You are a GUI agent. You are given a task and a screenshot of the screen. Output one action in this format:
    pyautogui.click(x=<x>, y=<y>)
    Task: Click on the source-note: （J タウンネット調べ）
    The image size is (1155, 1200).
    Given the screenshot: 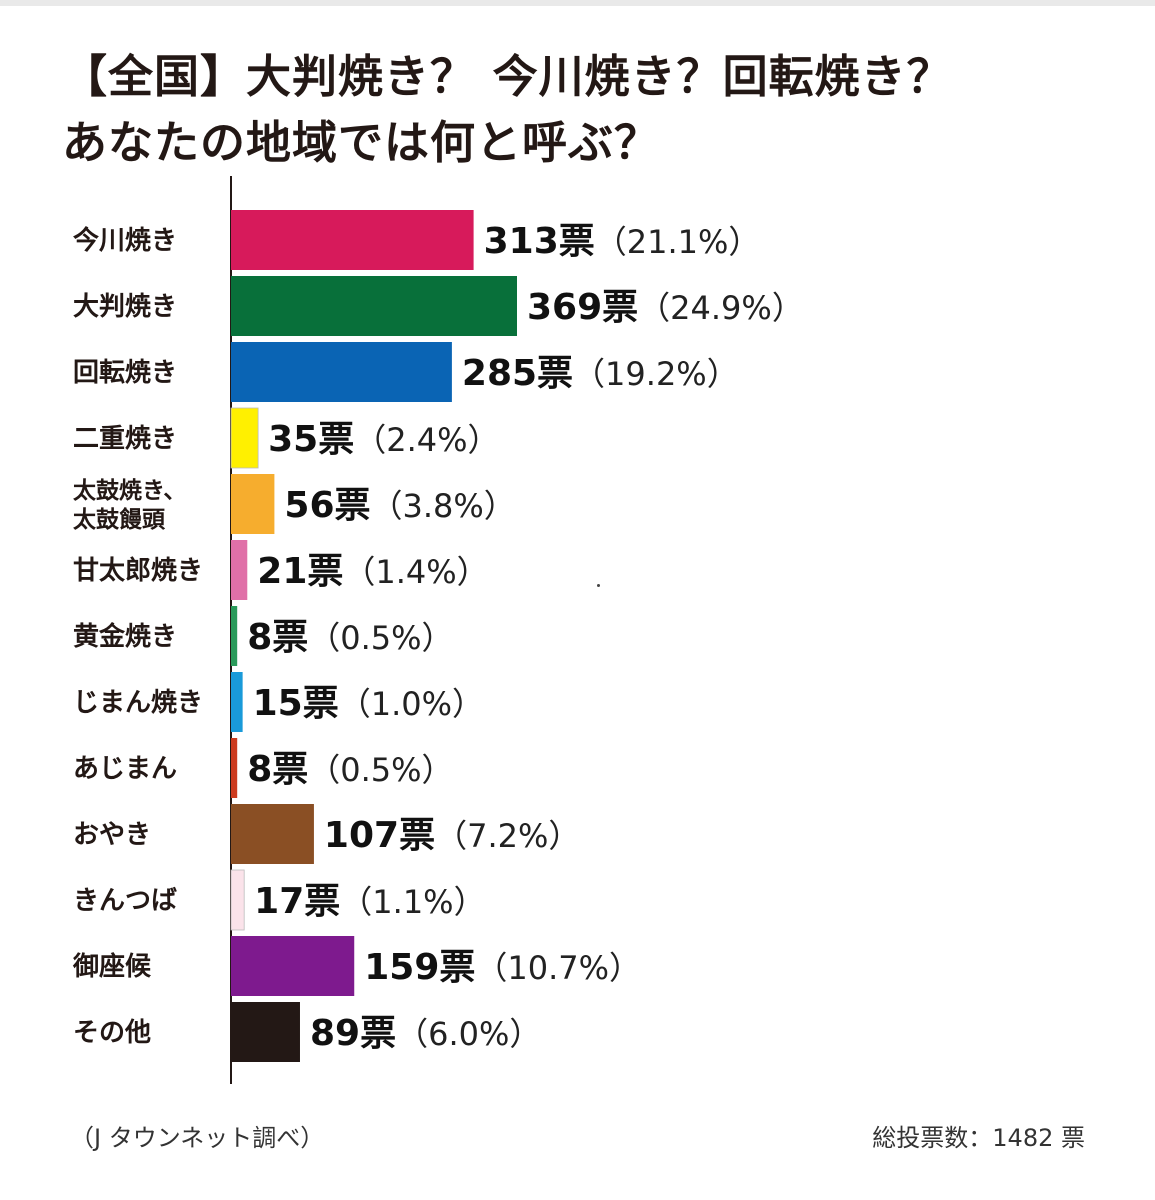 What is the action you would take?
    pyautogui.click(x=197, y=1138)
    